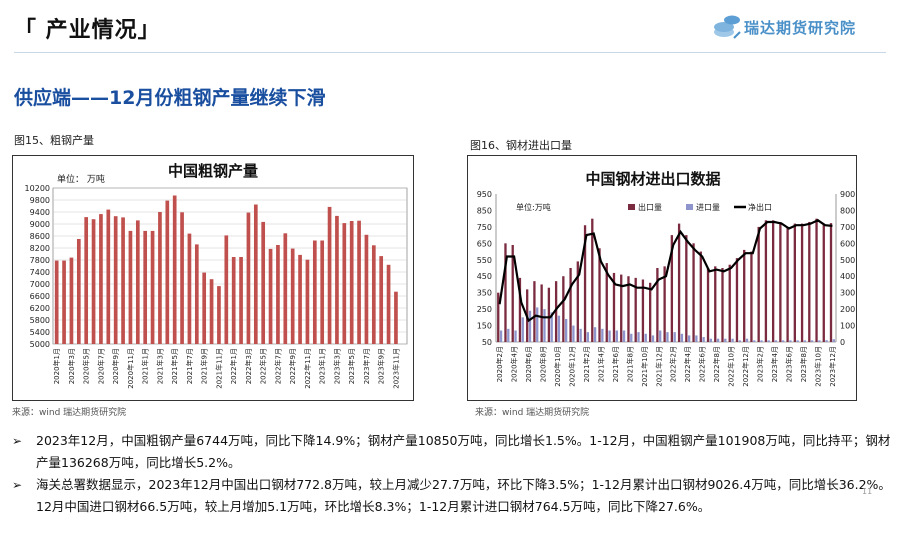  What do you see at coordinates (847, 260) in the screenshot?
I see `right-tick-label: 500` at bounding box center [847, 260].